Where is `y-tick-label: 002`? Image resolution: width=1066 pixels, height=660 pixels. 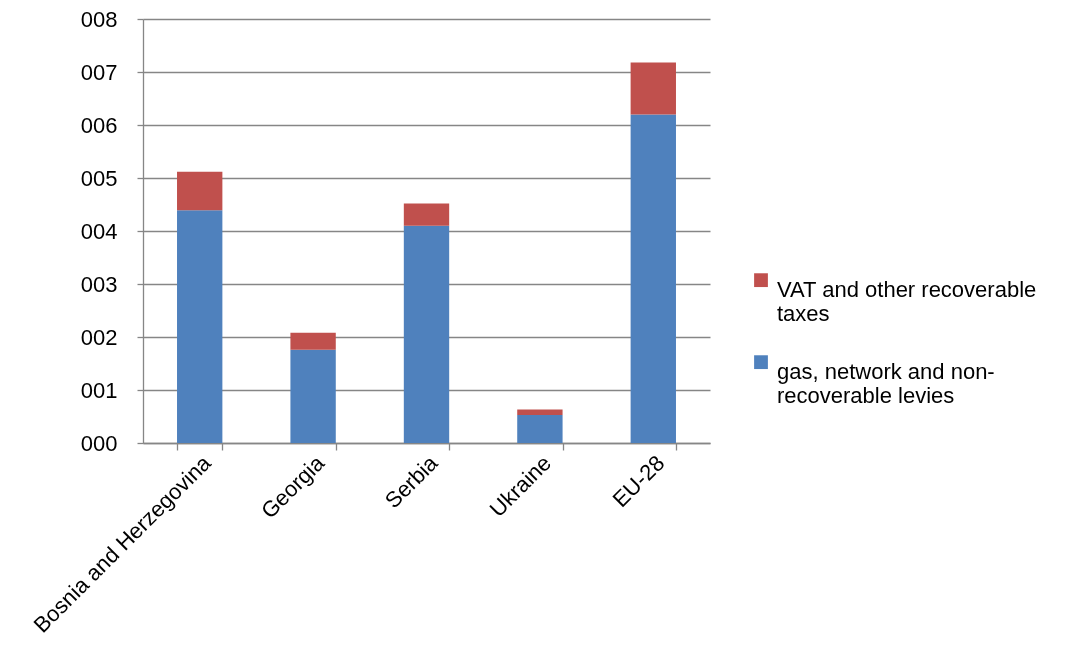
y-tick-label: 002 is located at coordinates (99, 337).